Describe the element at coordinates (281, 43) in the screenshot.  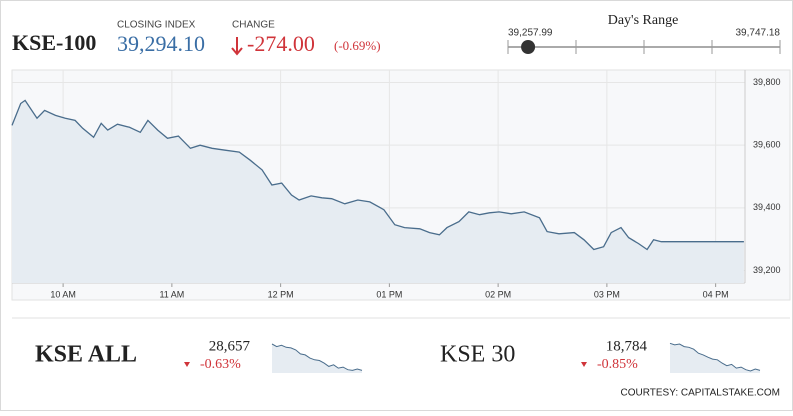
I see `change: -274.00` at that location.